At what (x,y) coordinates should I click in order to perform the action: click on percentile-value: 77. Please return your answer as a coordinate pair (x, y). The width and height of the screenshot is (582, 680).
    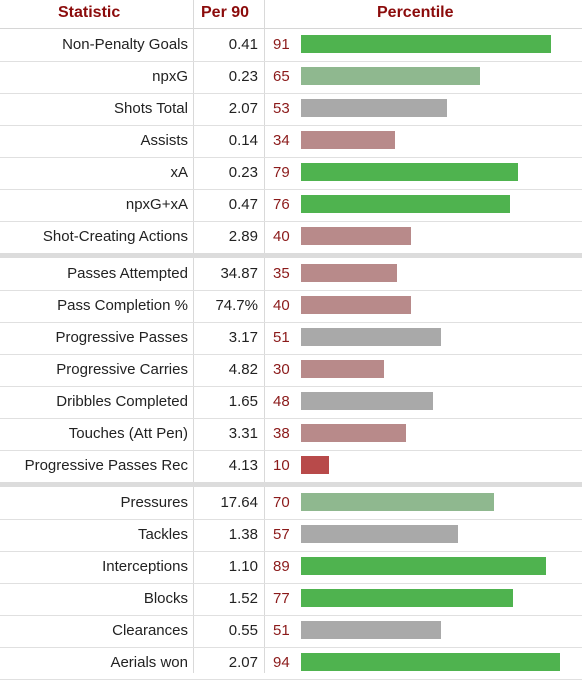
    Looking at the image, I should click on (281, 598).